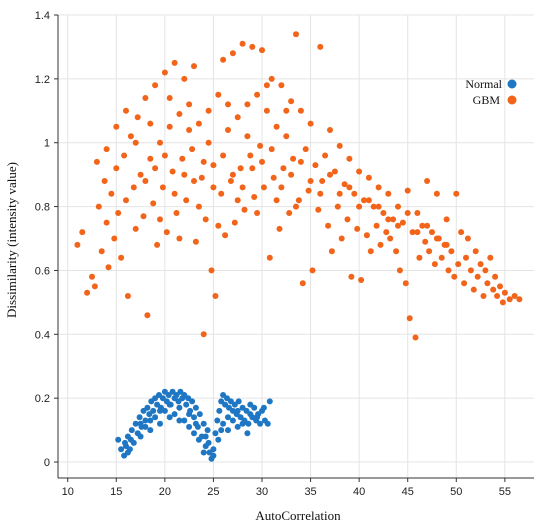 The width and height of the screenshot is (550, 529). I want to click on x-tick-label: 50, so click(456, 492).